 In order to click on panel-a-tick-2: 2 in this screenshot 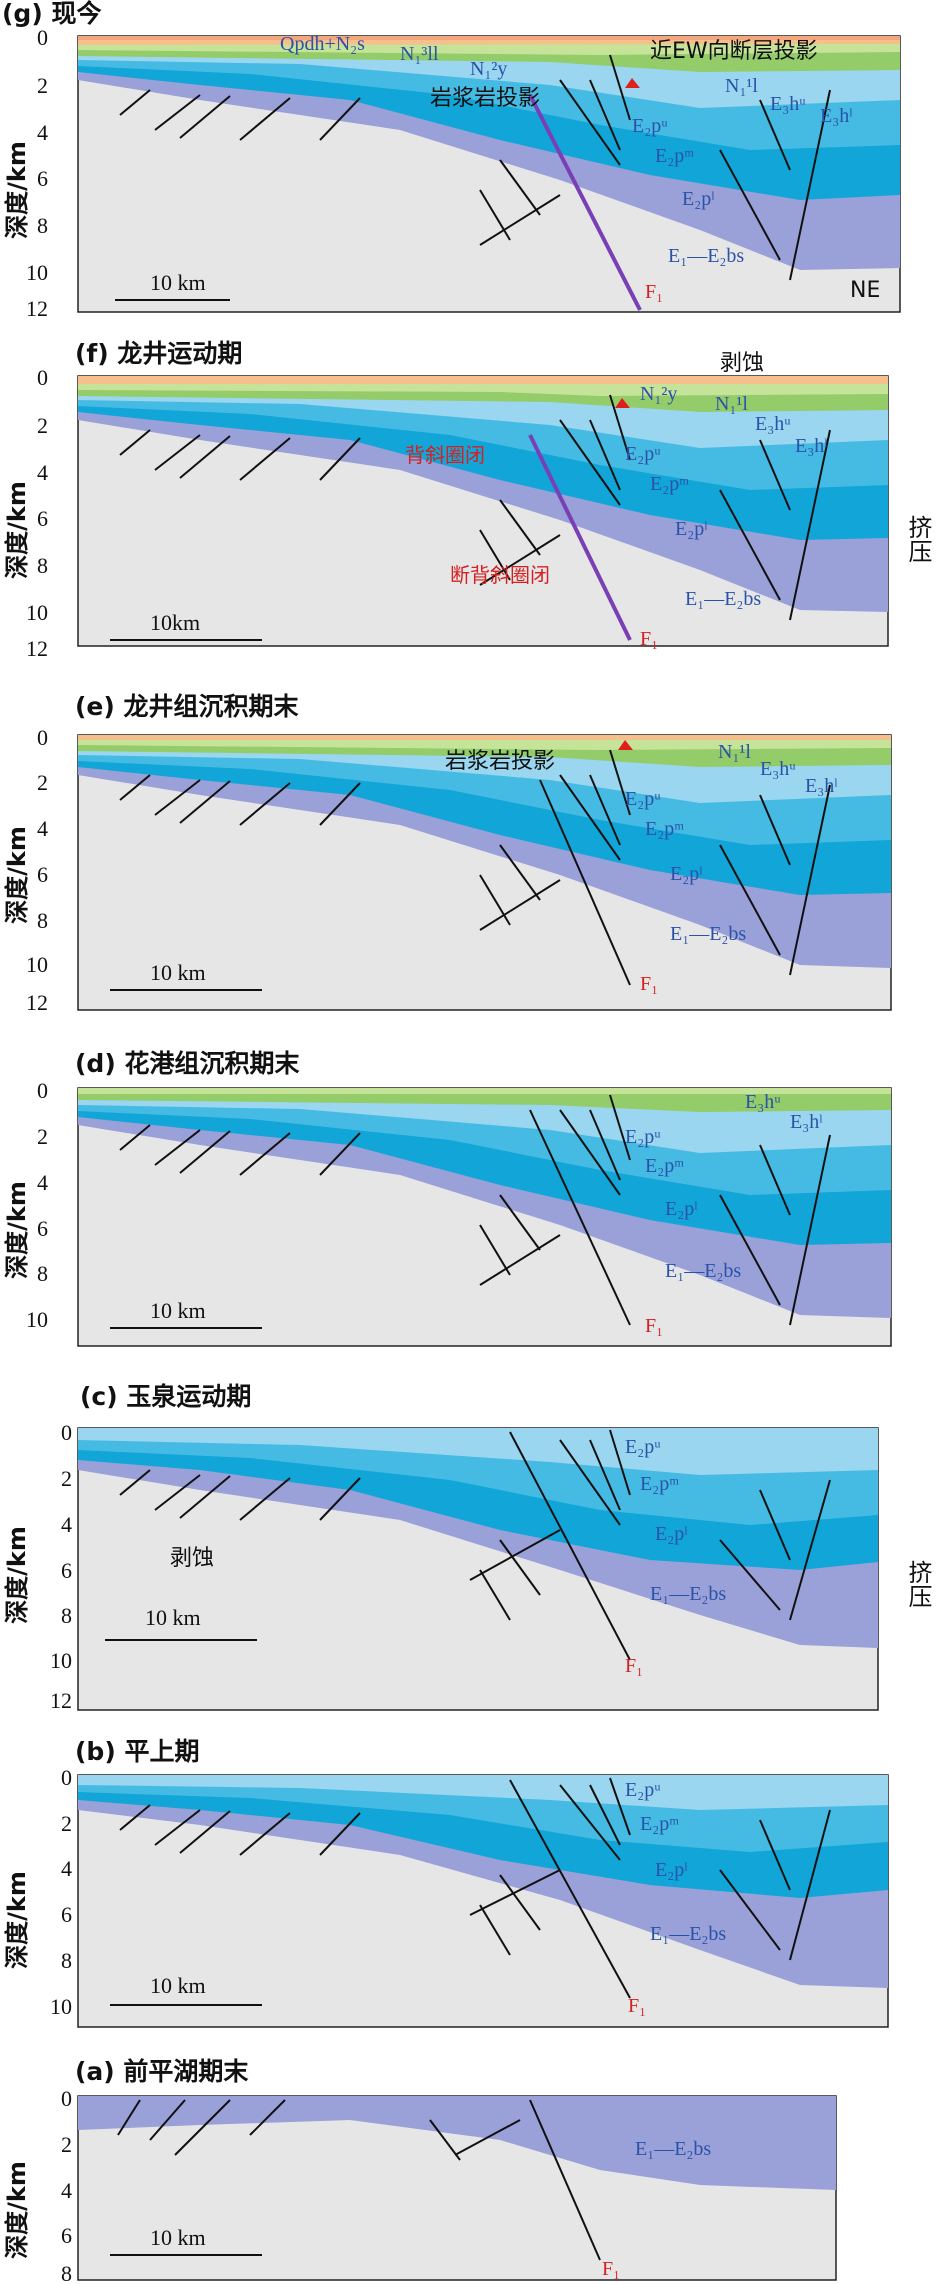, I will do `click(66, 2144)`.